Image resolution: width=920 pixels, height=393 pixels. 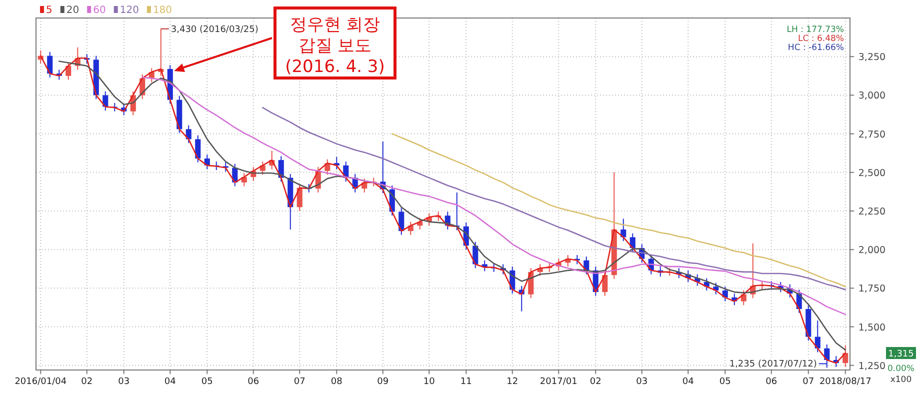 I want to click on y-tick-label: 2,500, so click(x=872, y=173).